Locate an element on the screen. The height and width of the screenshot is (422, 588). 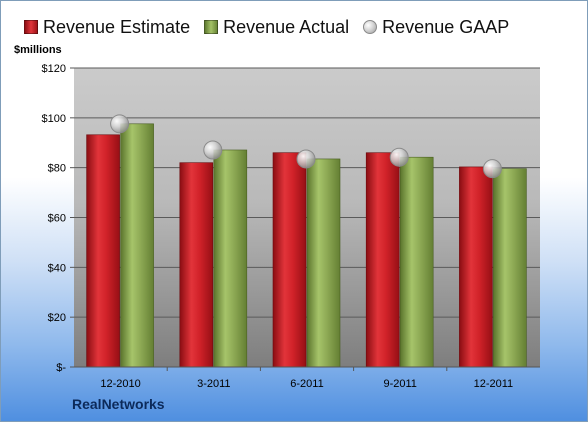
x-tick-label: 12-2011 is located at coordinates (494, 384).